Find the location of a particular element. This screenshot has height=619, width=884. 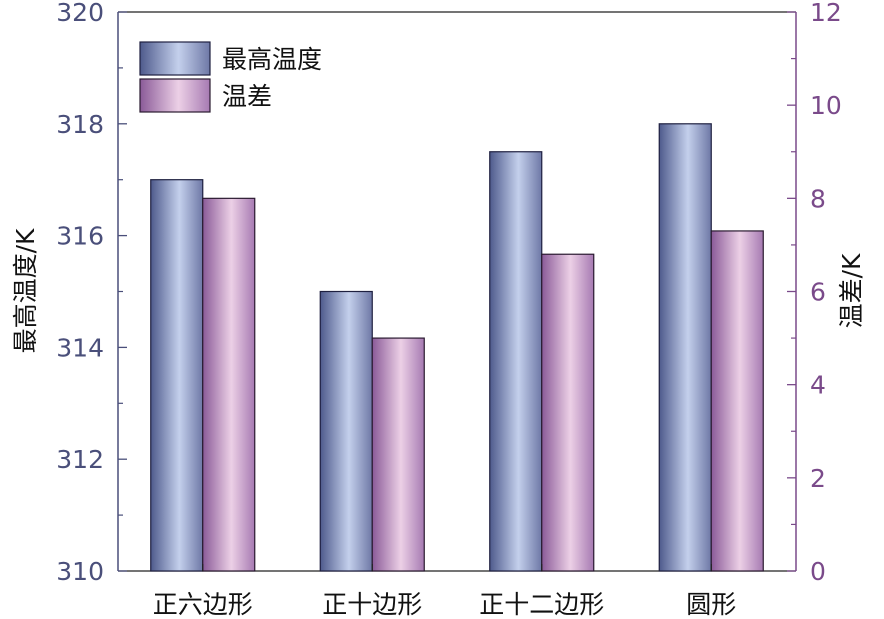

right-axis: 0 2 4 6 8 10 12 is located at coordinates (814, 293).